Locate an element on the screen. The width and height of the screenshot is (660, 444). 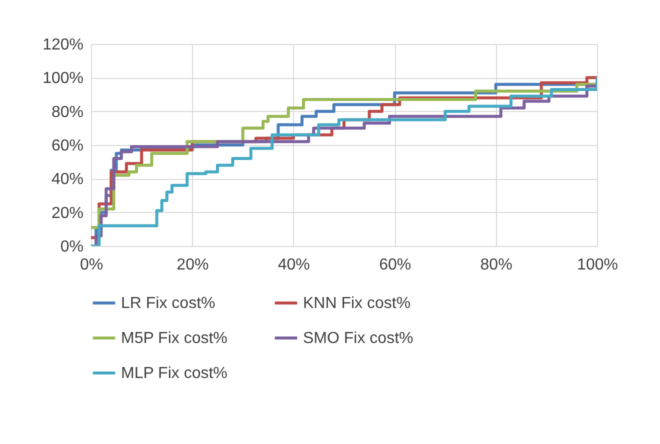
y-tick-label: 80% is located at coordinates (67, 112).